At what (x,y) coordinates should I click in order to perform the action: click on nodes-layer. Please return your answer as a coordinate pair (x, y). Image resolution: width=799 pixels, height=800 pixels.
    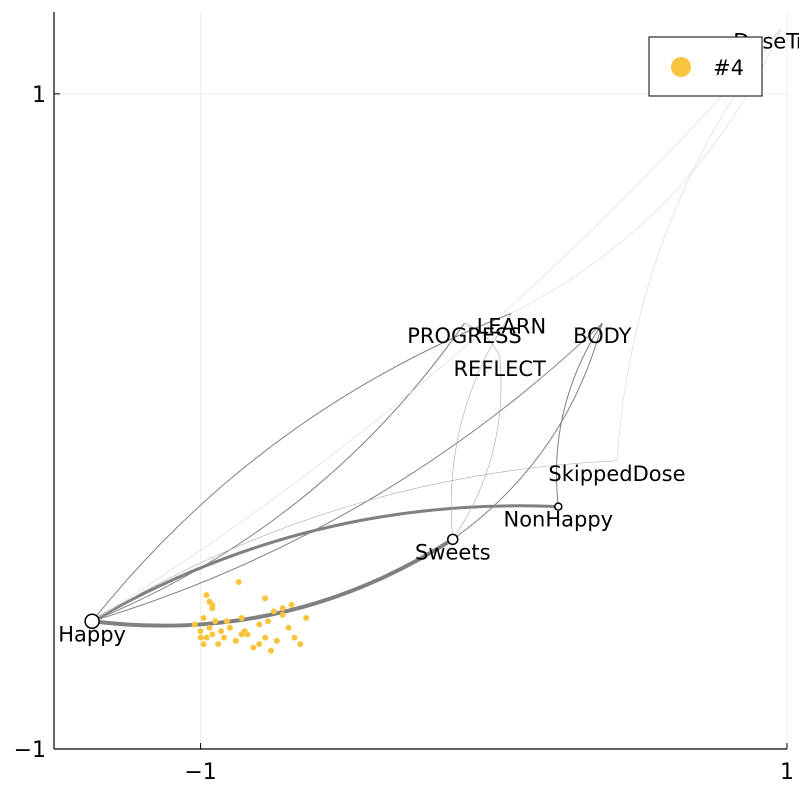
    Looking at the image, I should click on (323, 566).